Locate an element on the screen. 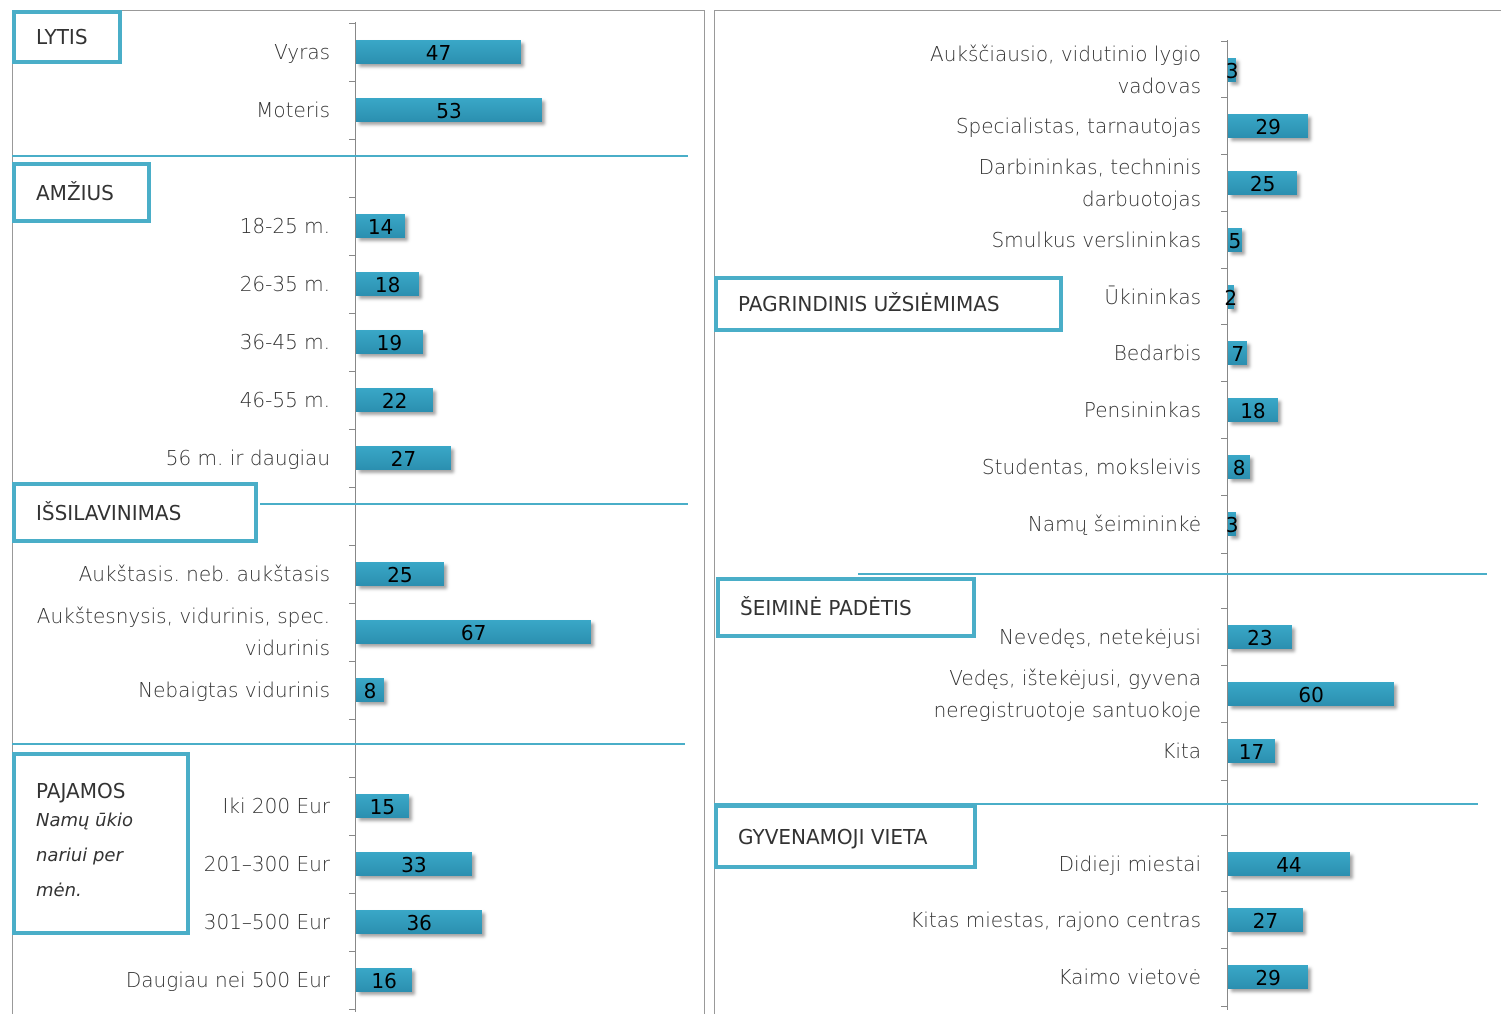 The image size is (1501, 1014). value-label: 17 is located at coordinates (1251, 752).